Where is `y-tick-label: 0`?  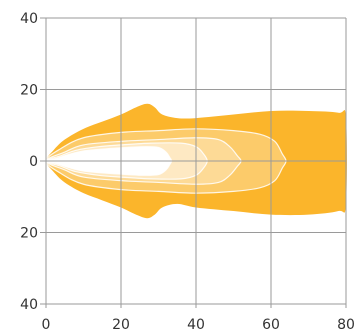 y-tick-label: 0 is located at coordinates (33, 162).